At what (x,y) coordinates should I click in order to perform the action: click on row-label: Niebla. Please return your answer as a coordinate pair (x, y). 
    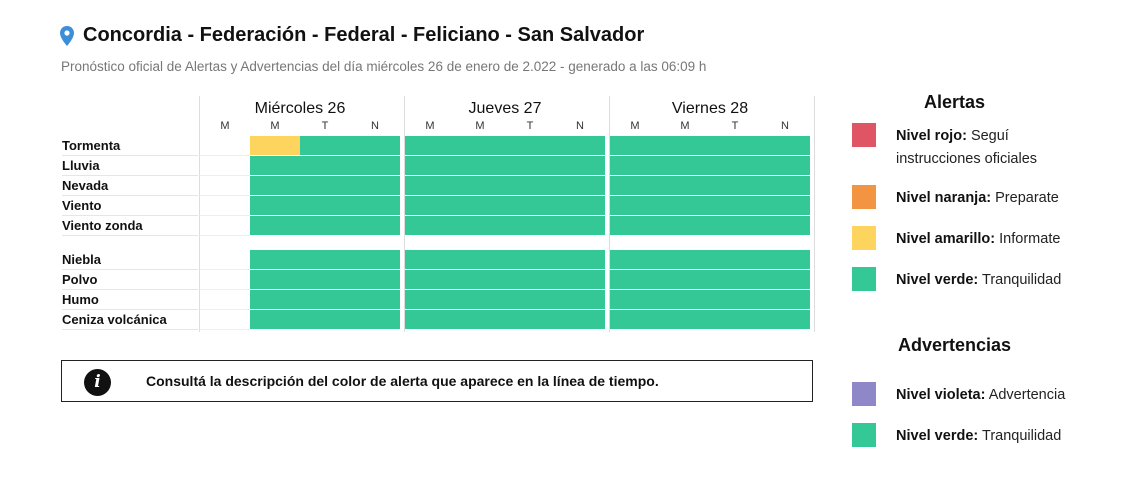
    Looking at the image, I should click on (130, 260).